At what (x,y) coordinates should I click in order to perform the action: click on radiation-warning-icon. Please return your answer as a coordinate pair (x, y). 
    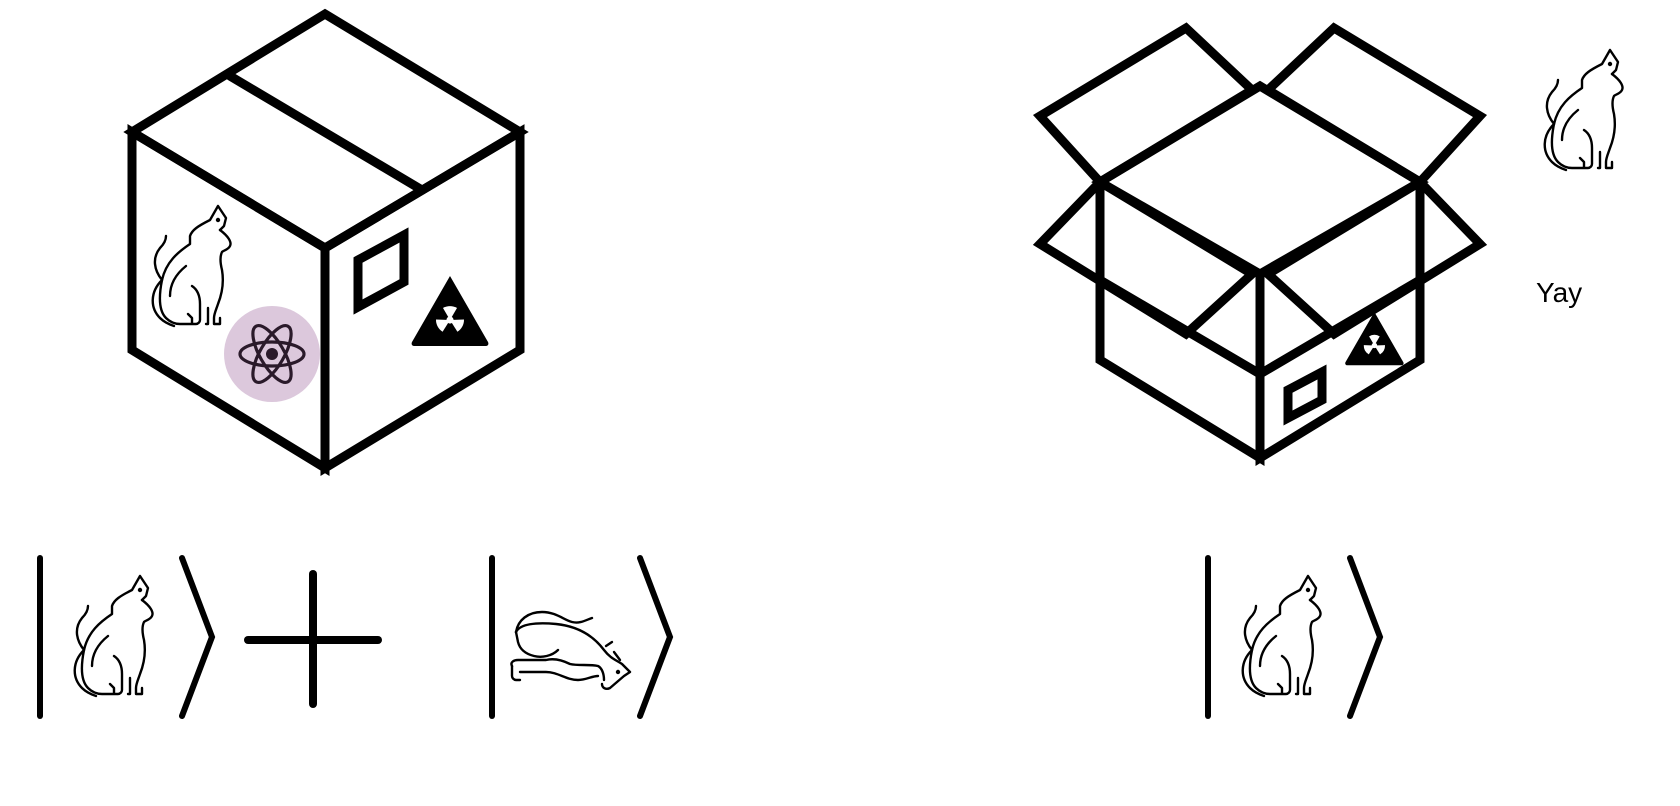
    Looking at the image, I should click on (450, 311).